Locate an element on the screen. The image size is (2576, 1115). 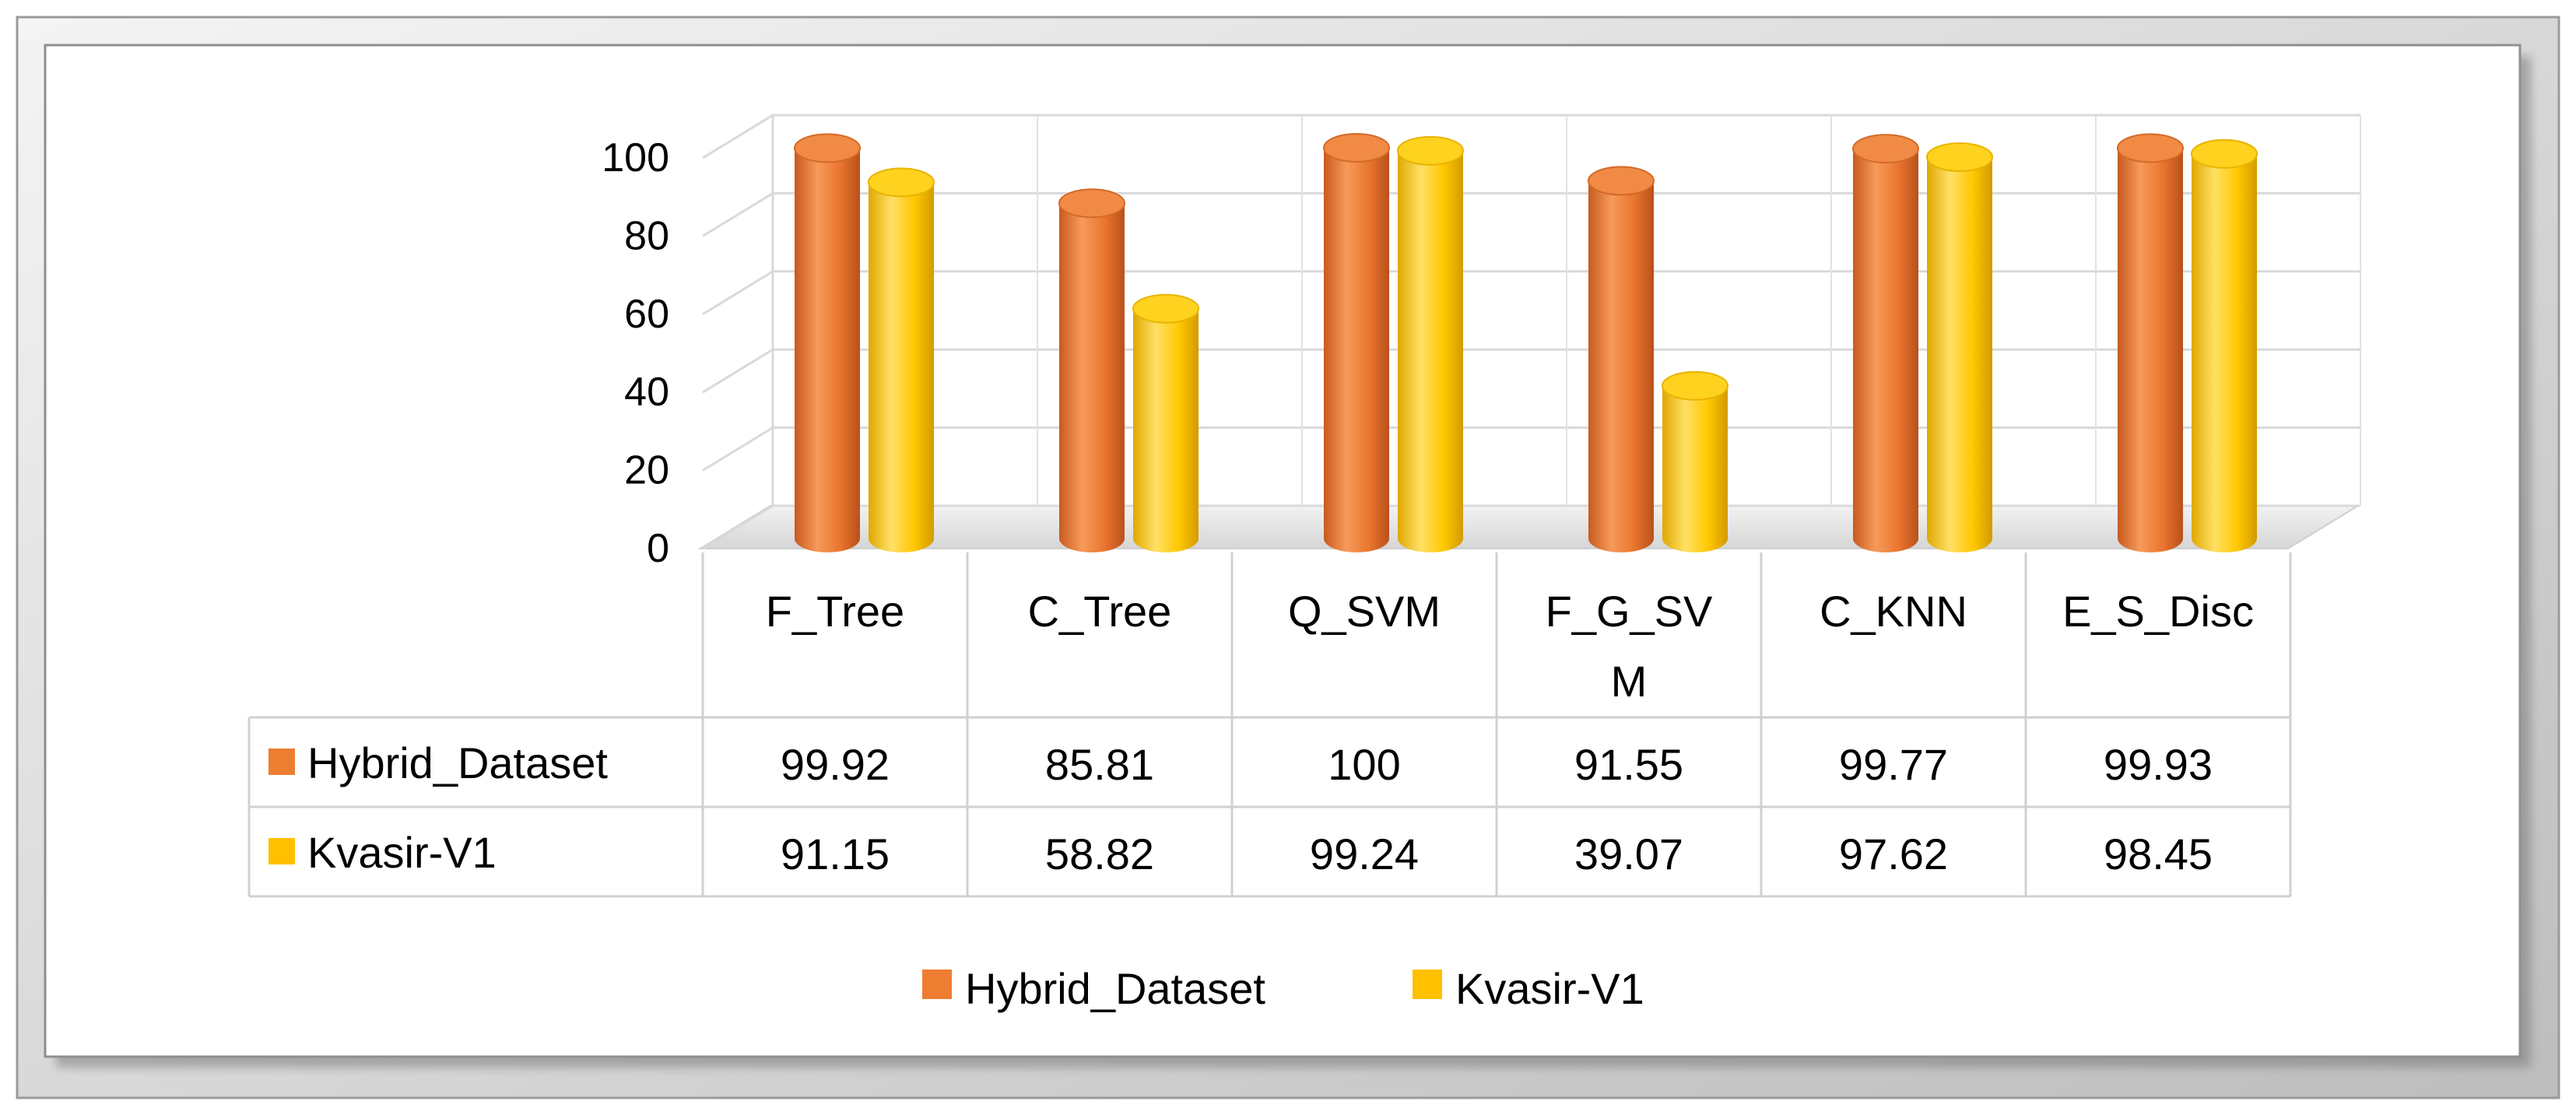
table-cell-value: 39.07 is located at coordinates (1629, 853).